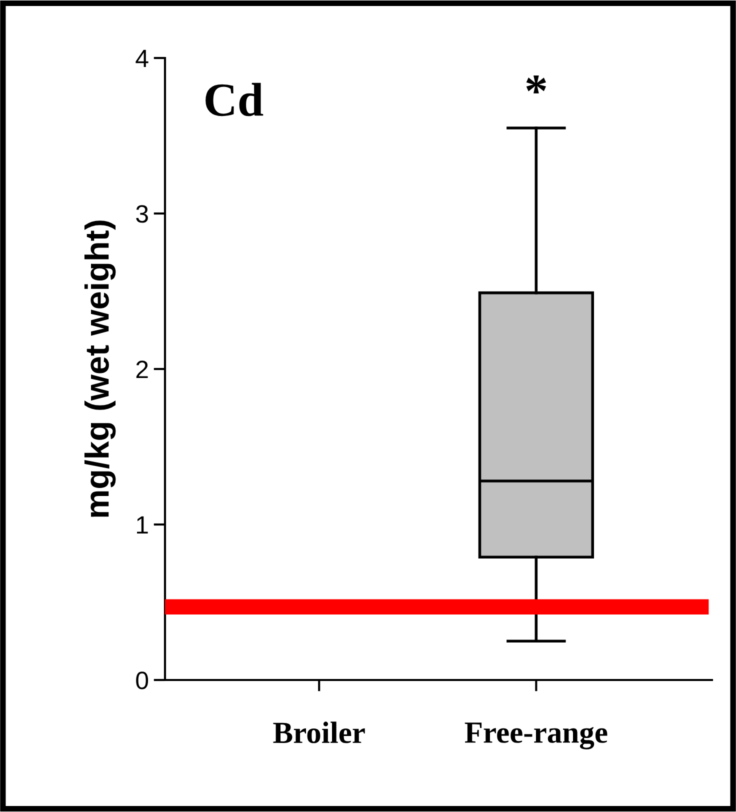 The height and width of the screenshot is (812, 736). What do you see at coordinates (100, 368) in the screenshot?
I see `y-axis-title: mg/kg (wet weight)` at bounding box center [100, 368].